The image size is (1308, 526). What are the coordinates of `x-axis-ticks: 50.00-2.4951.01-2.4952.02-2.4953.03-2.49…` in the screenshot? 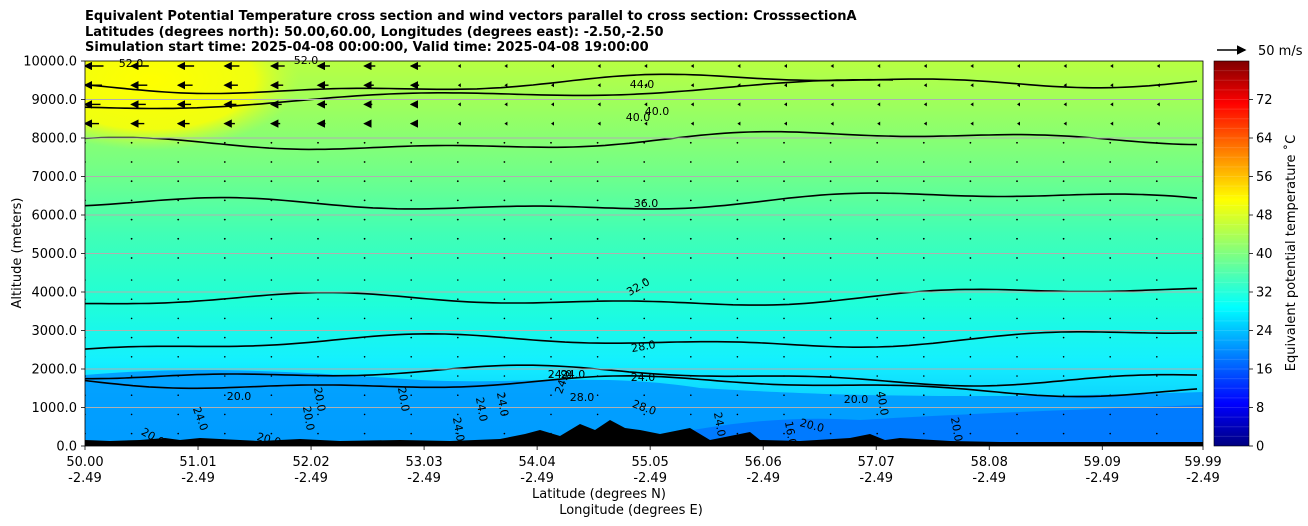 It's located at (644, 466).